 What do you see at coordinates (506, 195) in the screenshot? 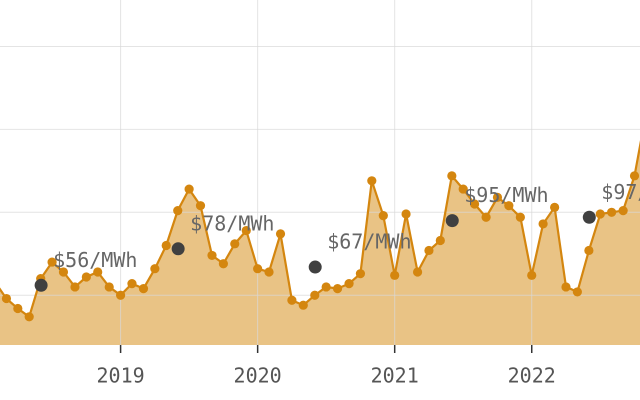
I see `average-label: $95/MWh` at bounding box center [506, 195].